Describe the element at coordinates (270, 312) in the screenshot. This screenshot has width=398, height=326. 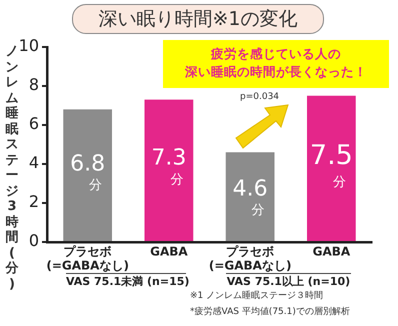
I see `text: *疲労感VAS 平均値(75.1)での層別解析` at that location.